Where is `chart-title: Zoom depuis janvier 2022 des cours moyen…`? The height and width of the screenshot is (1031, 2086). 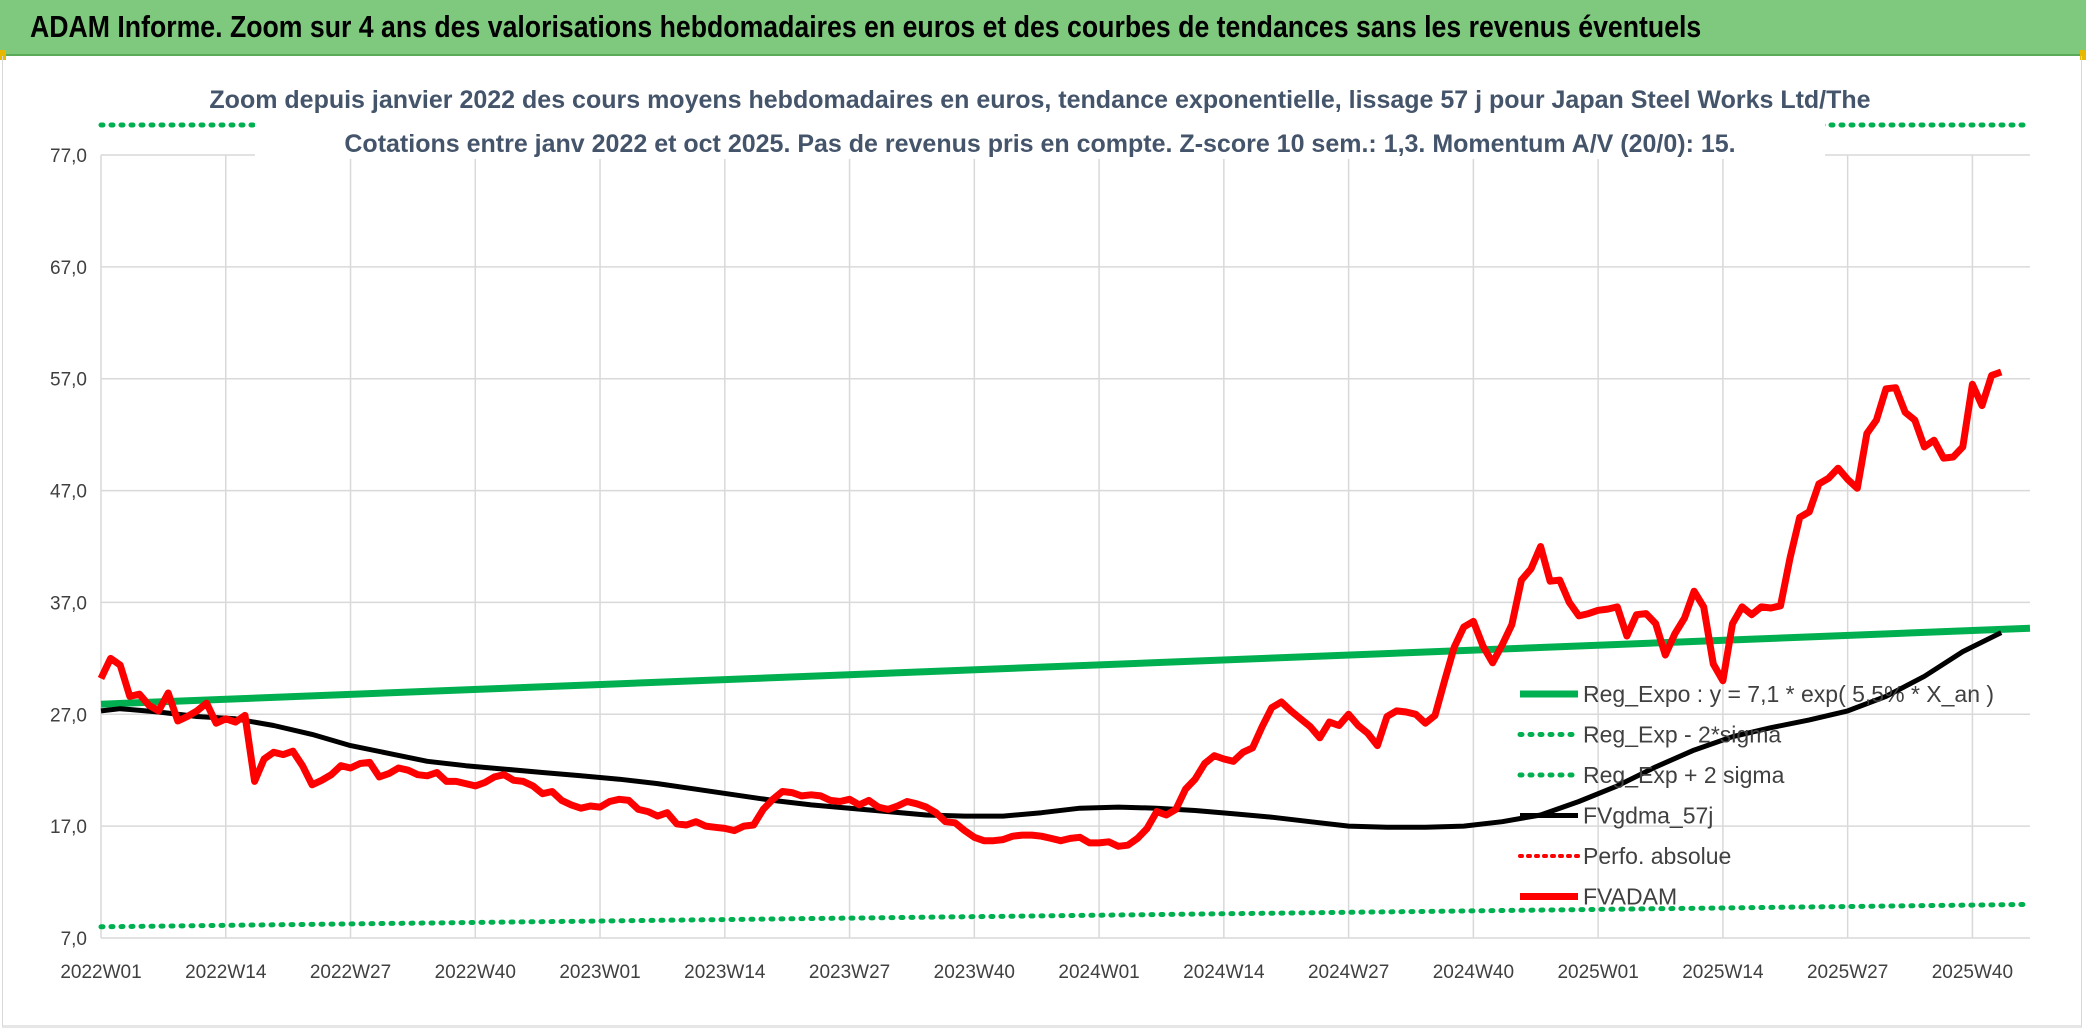
chart-title: Zoom depuis janvier 2022 des cours moyen… is located at coordinates (1039, 100).